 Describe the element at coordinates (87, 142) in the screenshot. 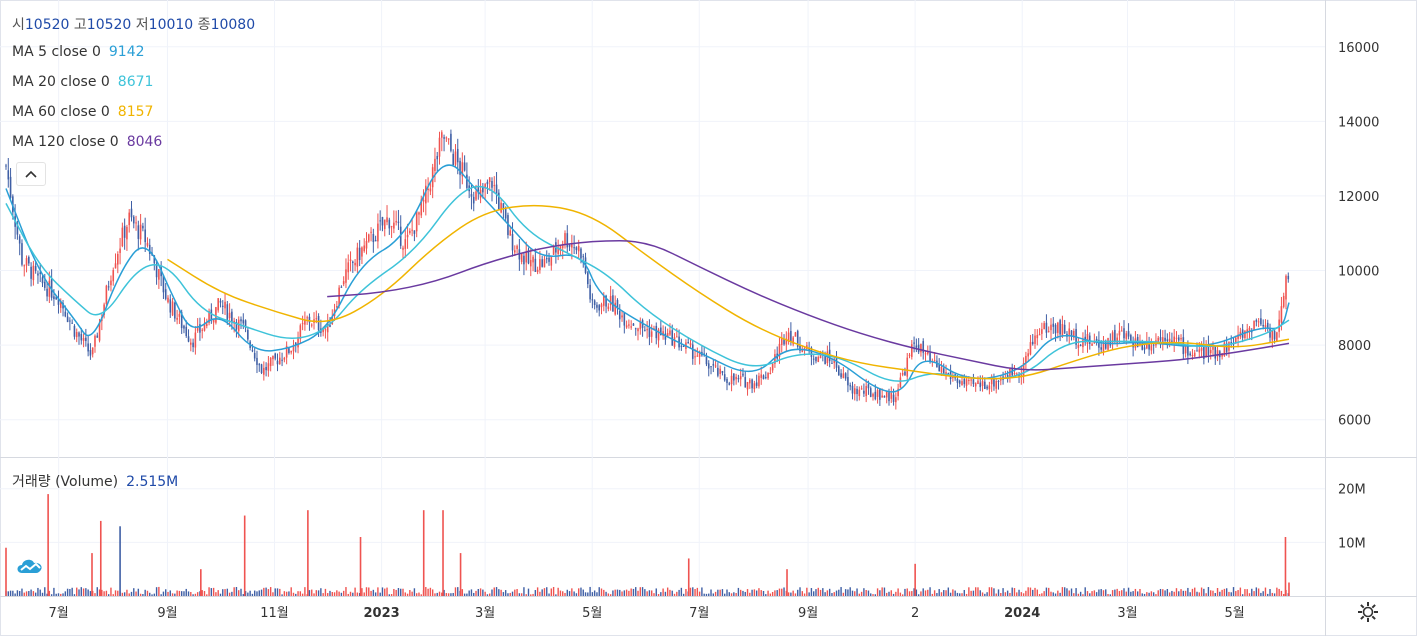

I see `legend-ma120: MA 120 close 0 8046` at that location.